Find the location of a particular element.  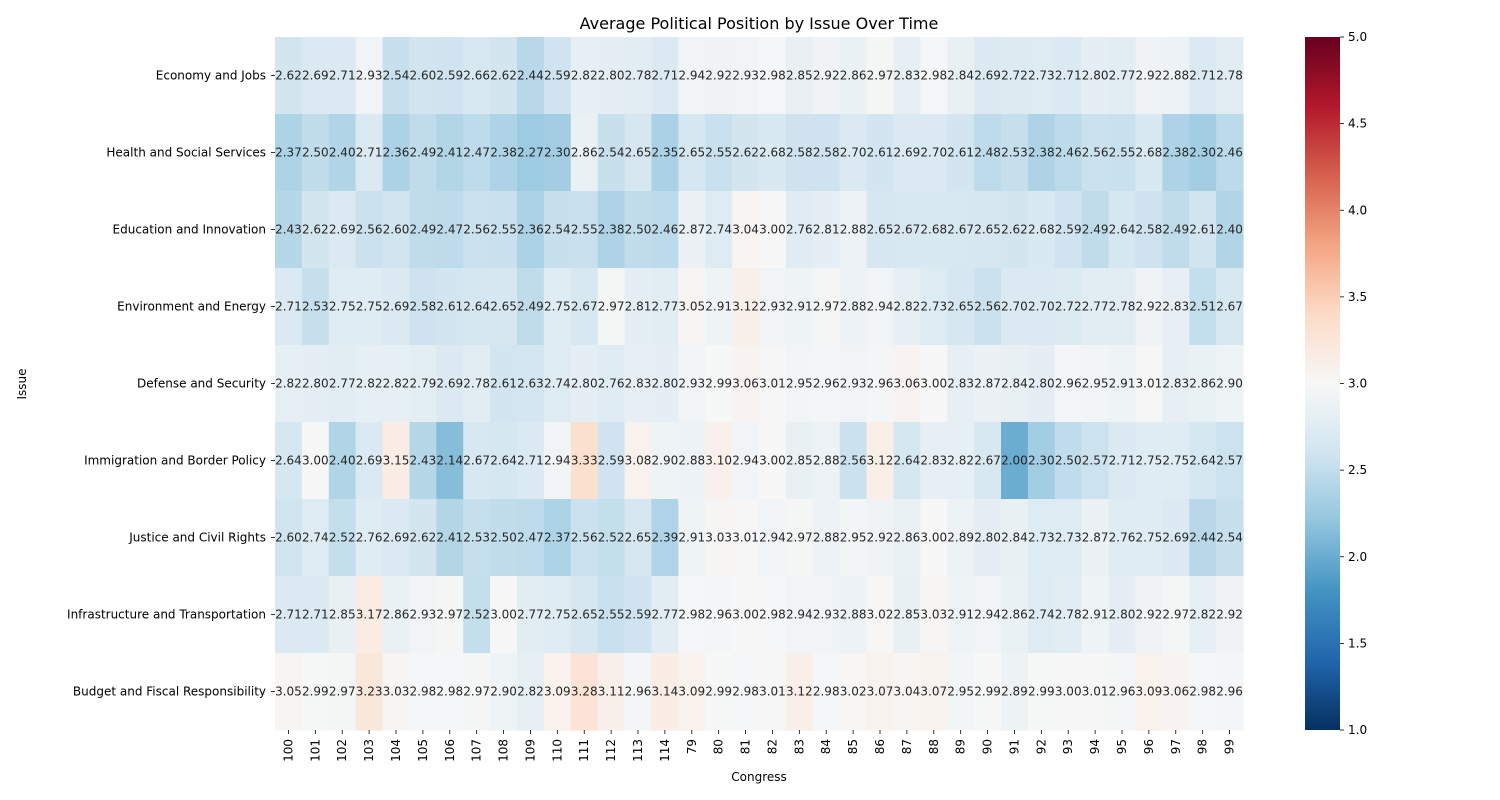

cell-value-label: 2.47 is located at coordinates (476, 153).